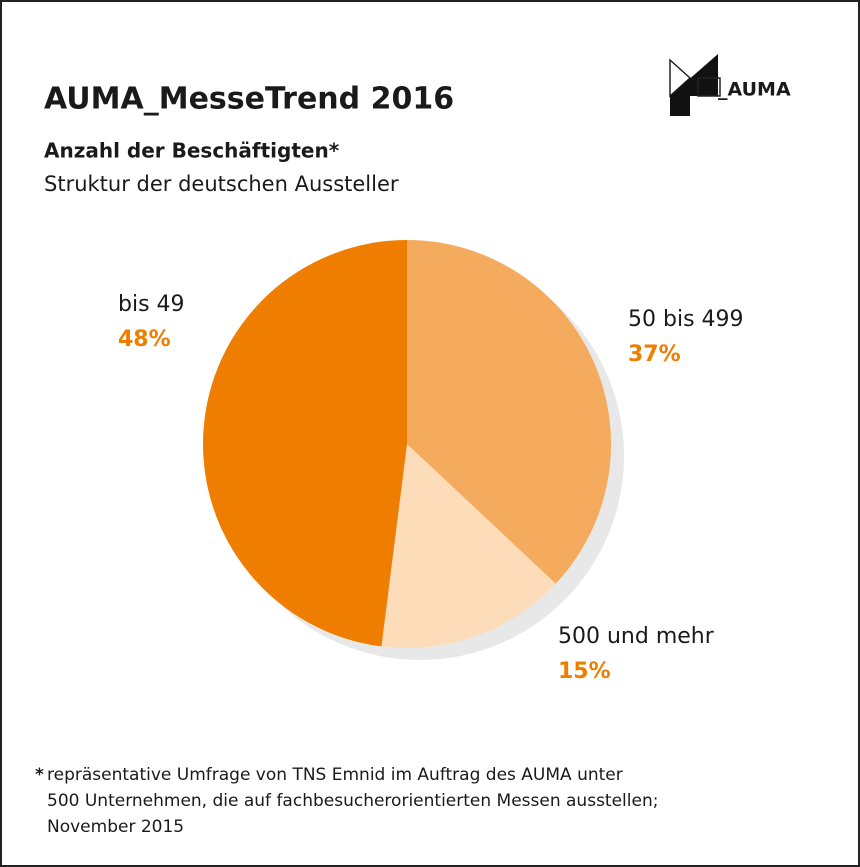 The width and height of the screenshot is (860, 867). Describe the element at coordinates (192, 151) in the screenshot. I see `subtitle: Anzahl der Beschäftigten*` at that location.